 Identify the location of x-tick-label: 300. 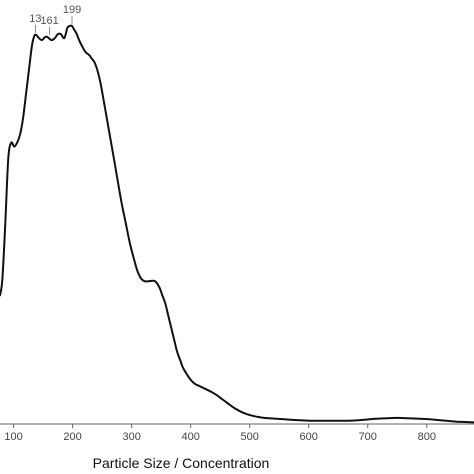
(131, 437).